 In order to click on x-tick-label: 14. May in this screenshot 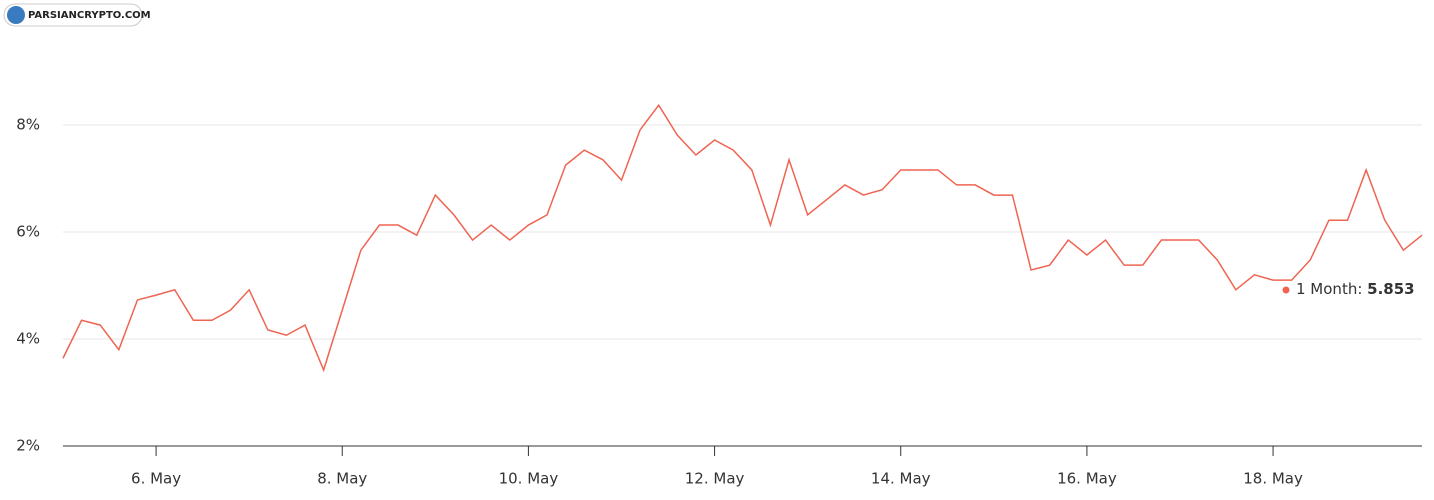, I will do `click(901, 479)`.